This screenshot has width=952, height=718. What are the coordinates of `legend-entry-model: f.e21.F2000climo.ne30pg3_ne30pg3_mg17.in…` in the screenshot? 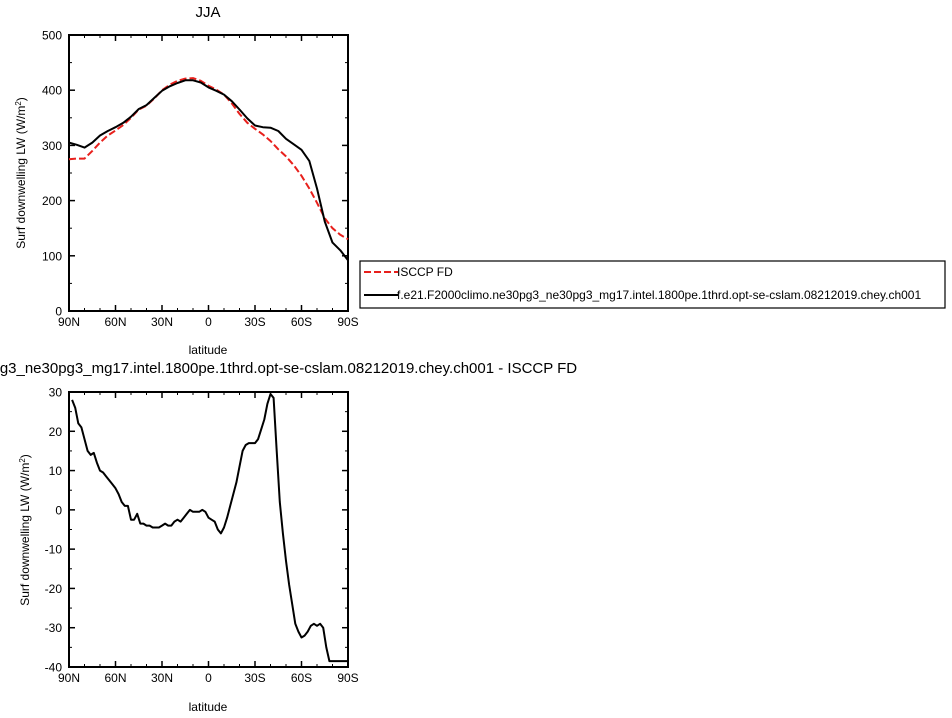 It's located at (659, 295).